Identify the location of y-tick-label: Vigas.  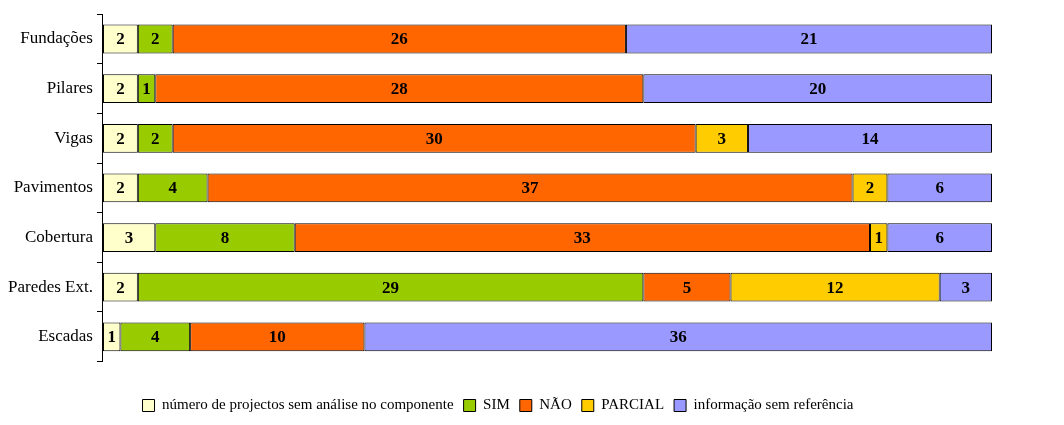
(73, 137).